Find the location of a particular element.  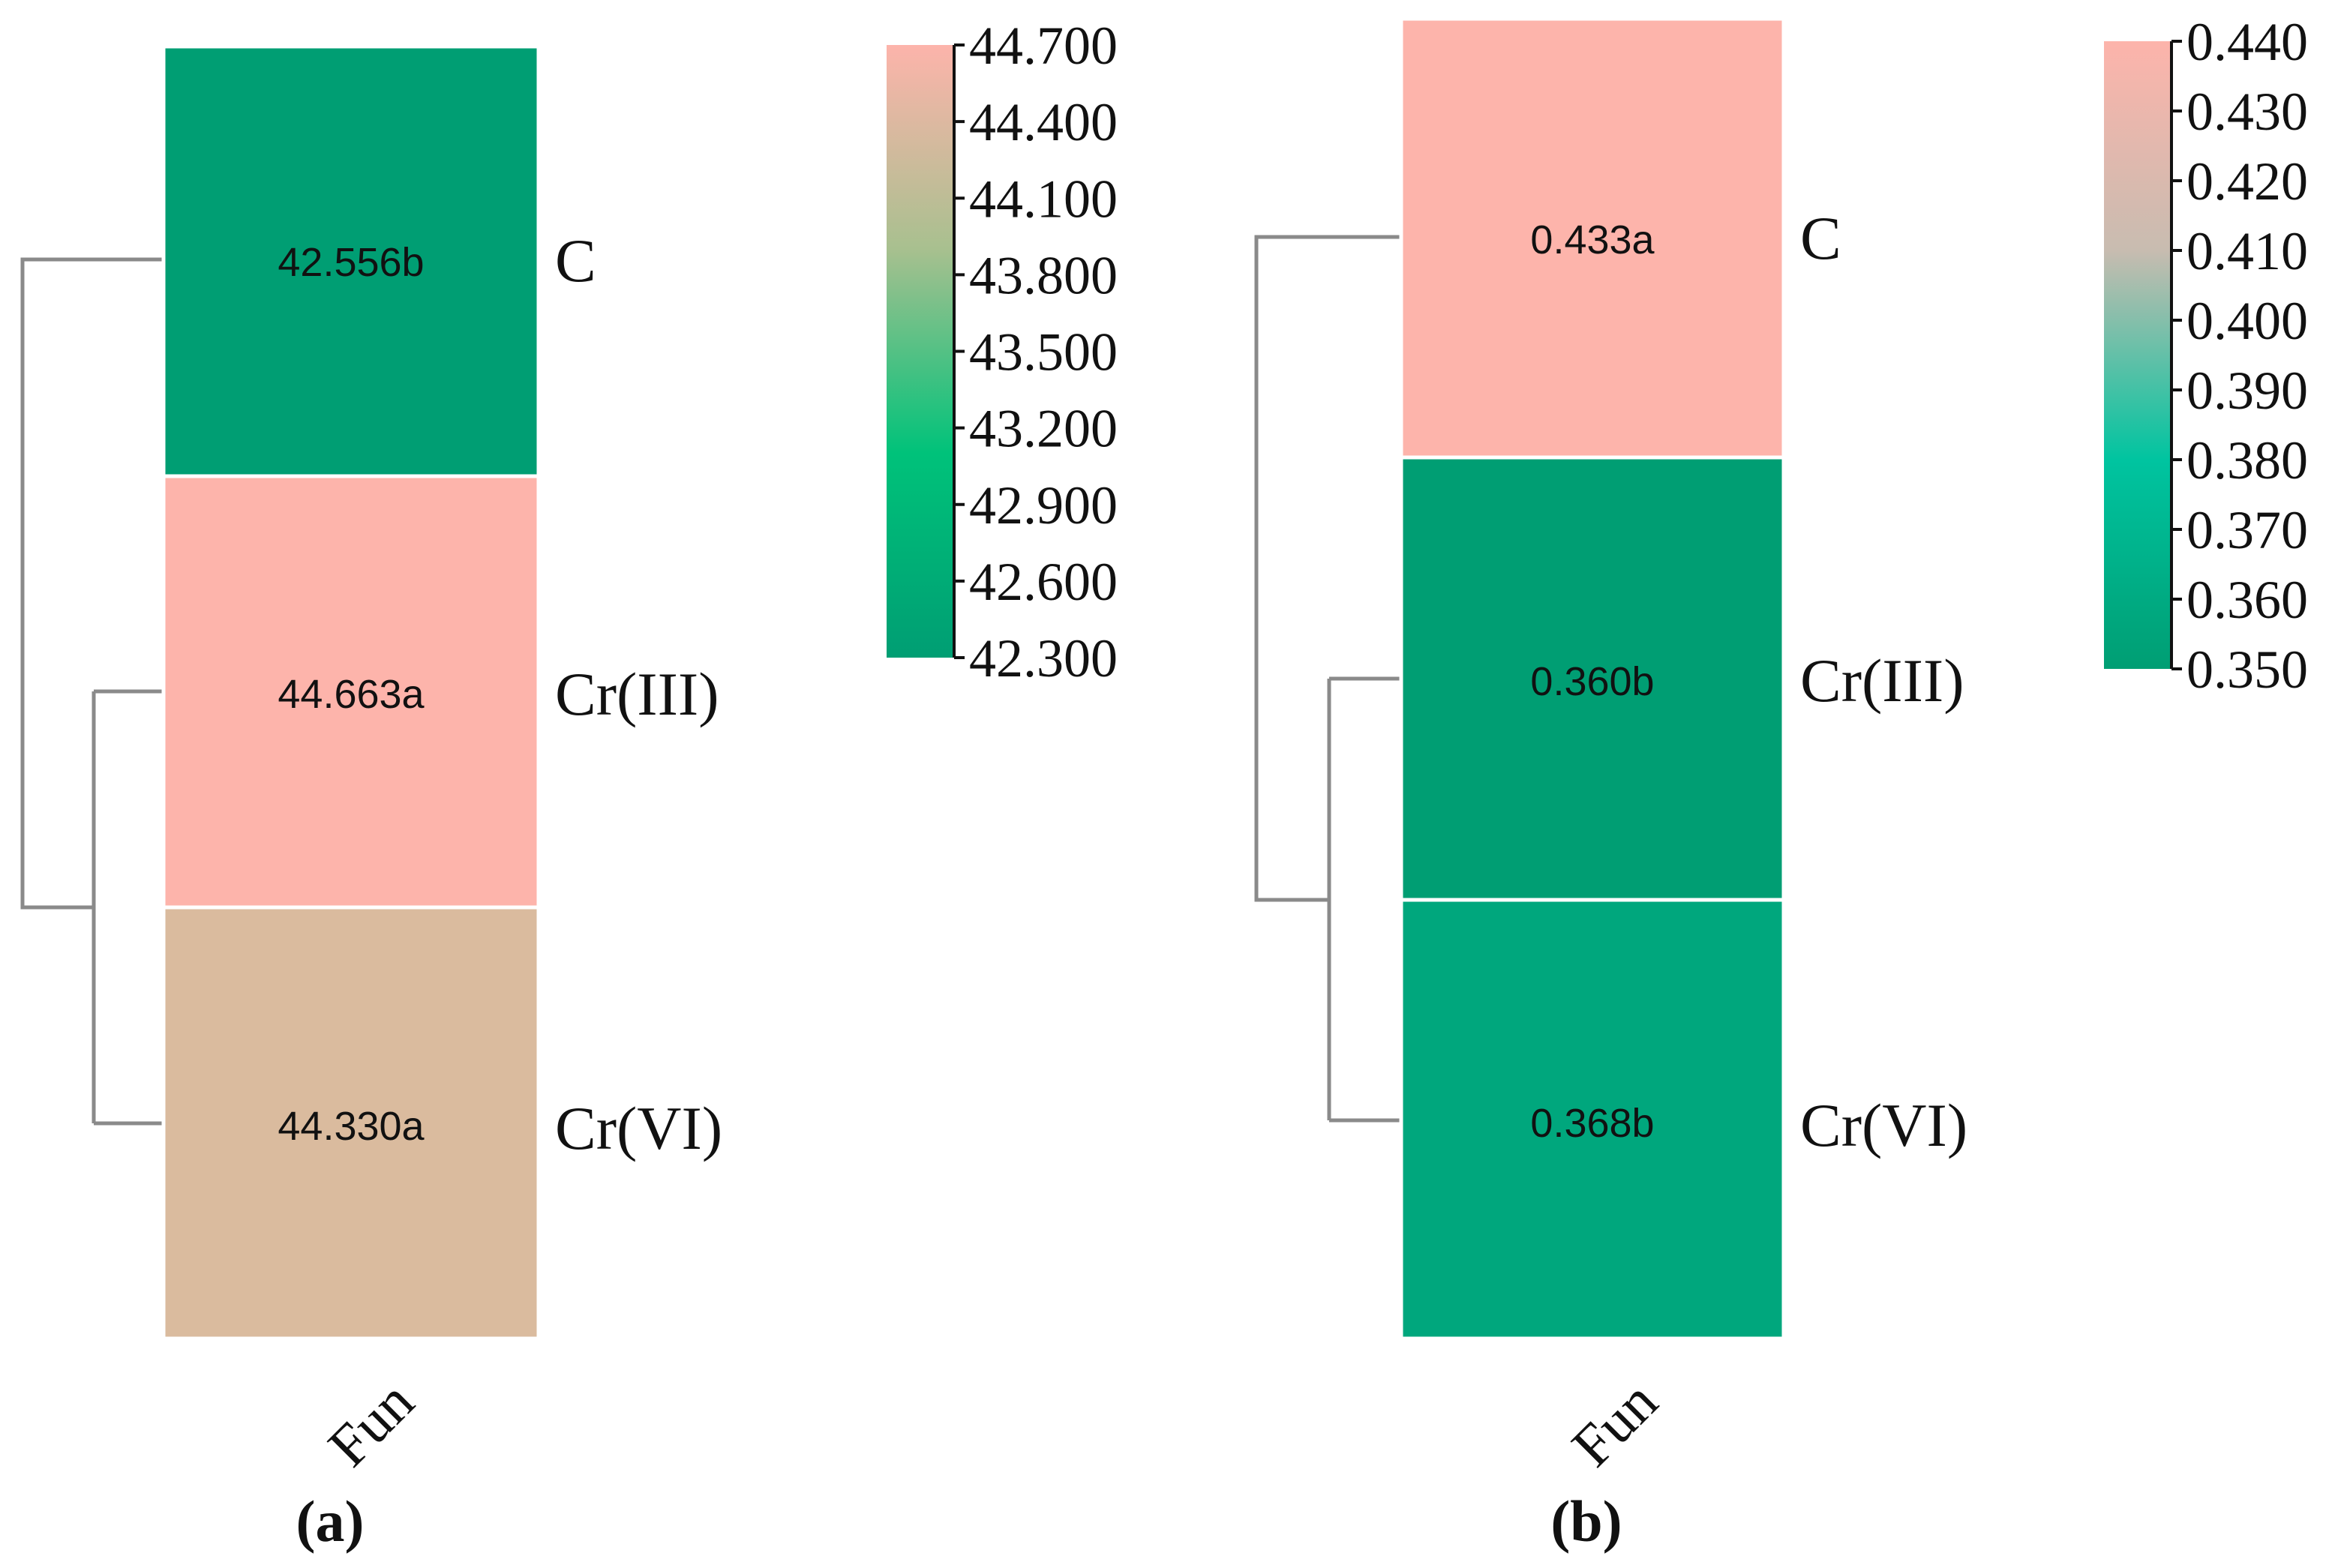

panel-a-colorbar-tick-label: 42.900 is located at coordinates (1043, 505).